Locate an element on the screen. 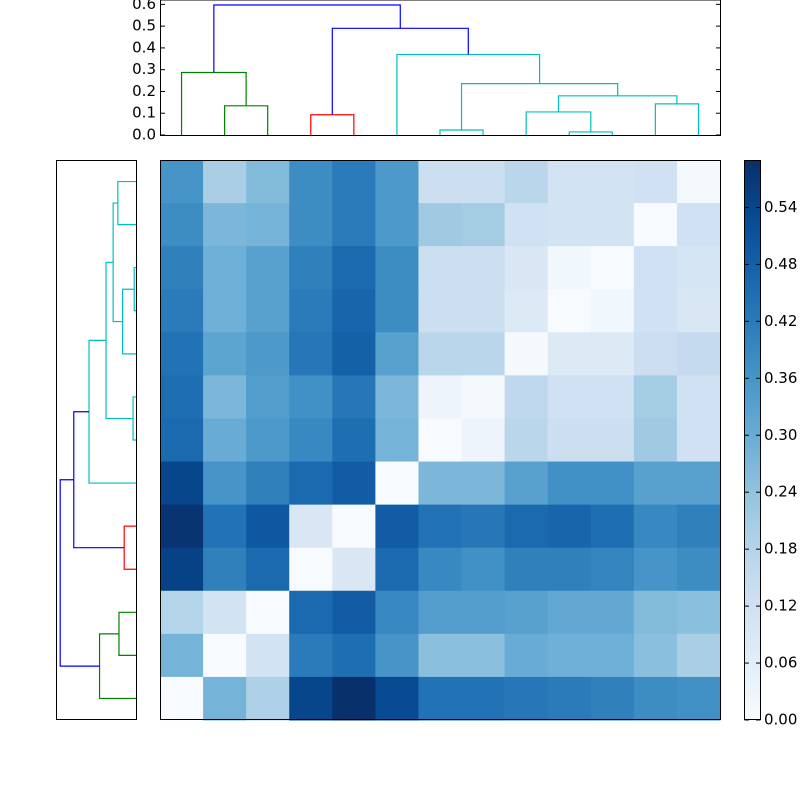 Image resolution: width=800 pixels, height=800 pixels. colorbar-tick-label: 0.00 is located at coordinates (780, 720).